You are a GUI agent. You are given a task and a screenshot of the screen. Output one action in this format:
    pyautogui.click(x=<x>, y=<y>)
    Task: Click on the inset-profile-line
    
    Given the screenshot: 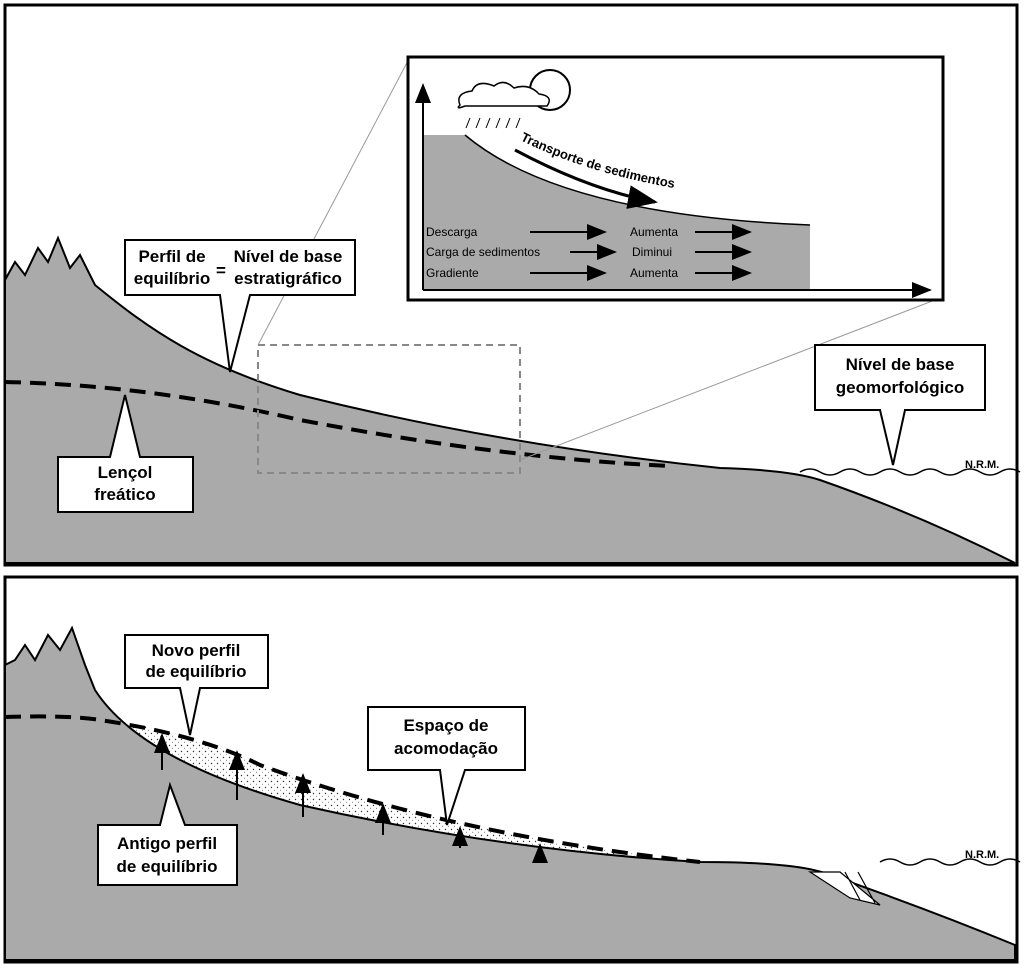 What is the action you would take?
    pyautogui.click(x=637, y=180)
    